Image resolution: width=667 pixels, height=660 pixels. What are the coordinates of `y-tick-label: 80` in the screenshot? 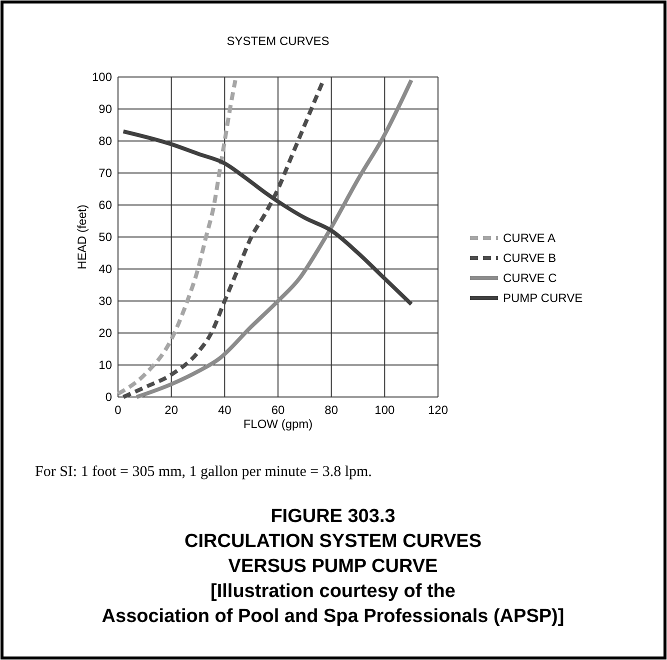 It's located at (105, 141).